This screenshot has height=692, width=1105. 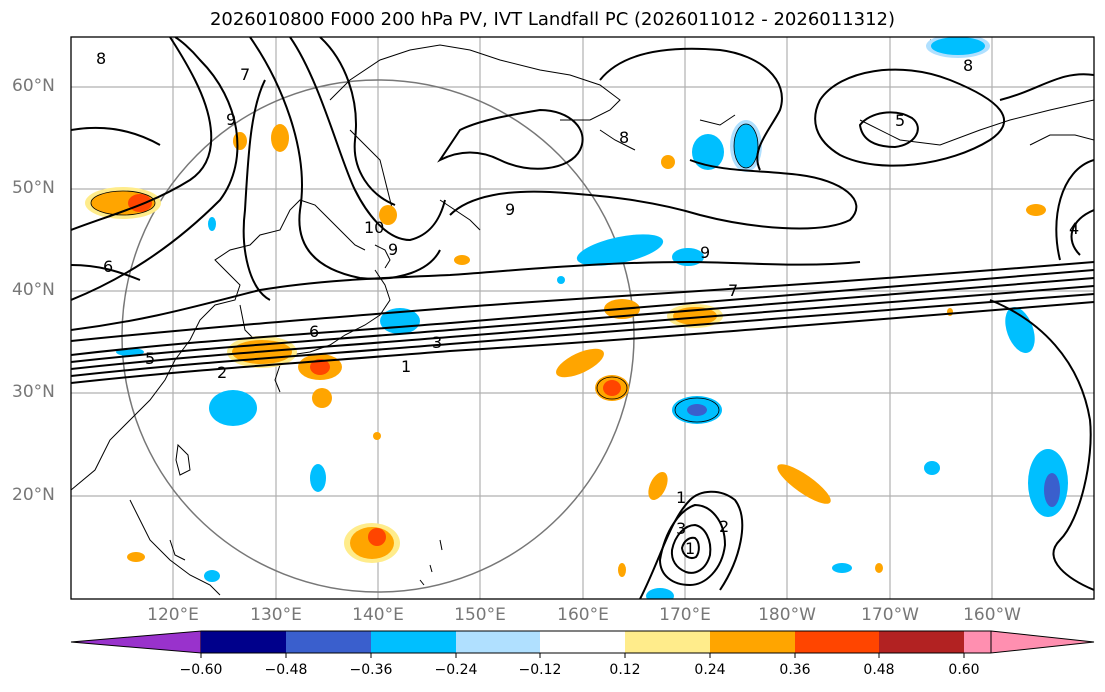 What do you see at coordinates (795, 670) in the screenshot?
I see `colorbar-tick-label: 0.36` at bounding box center [795, 670].